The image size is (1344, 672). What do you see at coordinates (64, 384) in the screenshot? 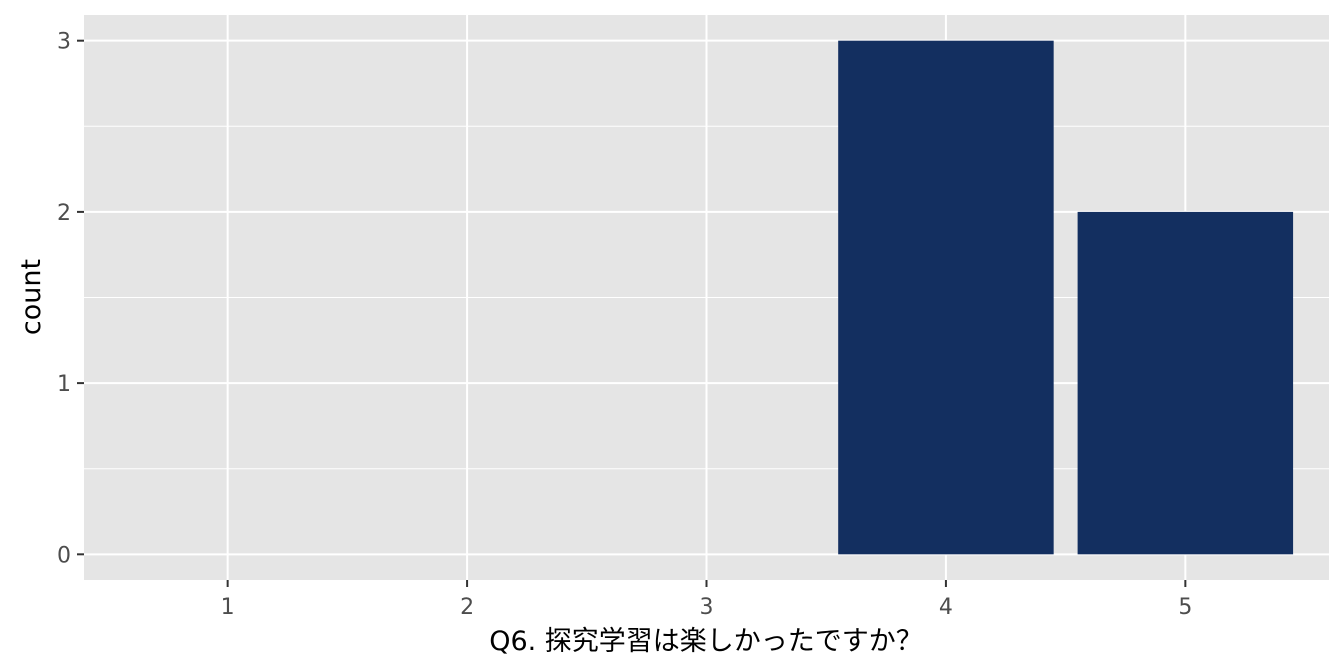
I see `y-tick-label: 1` at bounding box center [64, 384].